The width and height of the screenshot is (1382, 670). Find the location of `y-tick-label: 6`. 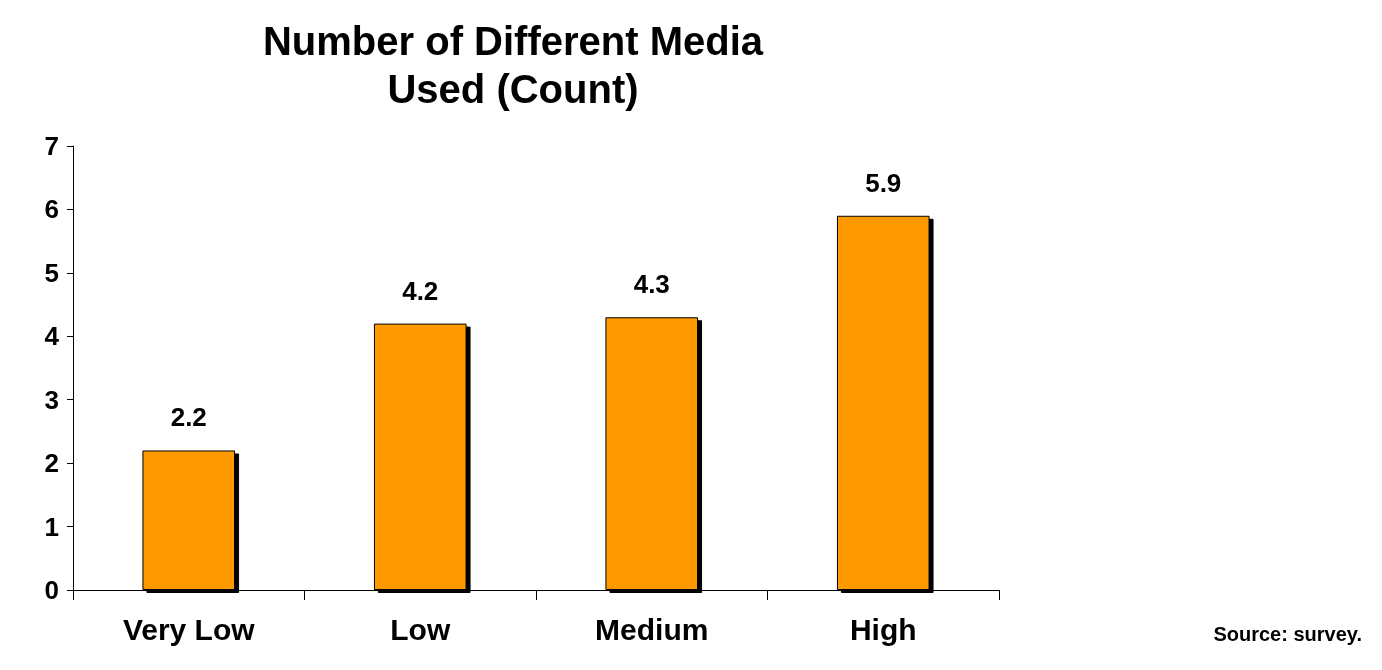

y-tick-label: 6 is located at coordinates (51, 209).